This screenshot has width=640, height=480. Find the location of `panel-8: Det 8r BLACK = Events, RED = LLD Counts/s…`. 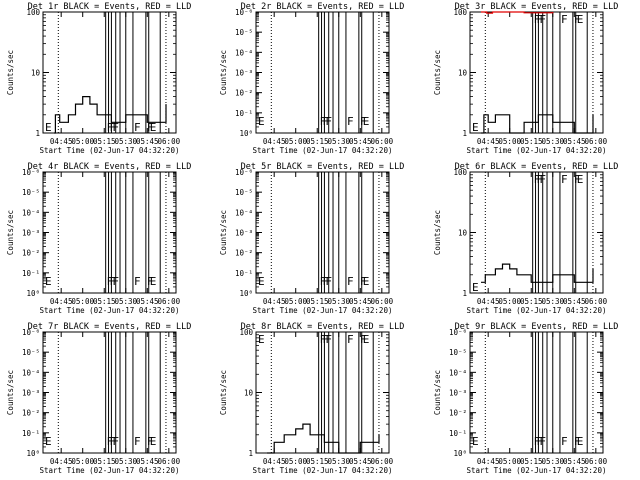

panel-8: Det 8r BLACK = Events, RED = LLD Counts/s… is located at coordinates (311, 398).